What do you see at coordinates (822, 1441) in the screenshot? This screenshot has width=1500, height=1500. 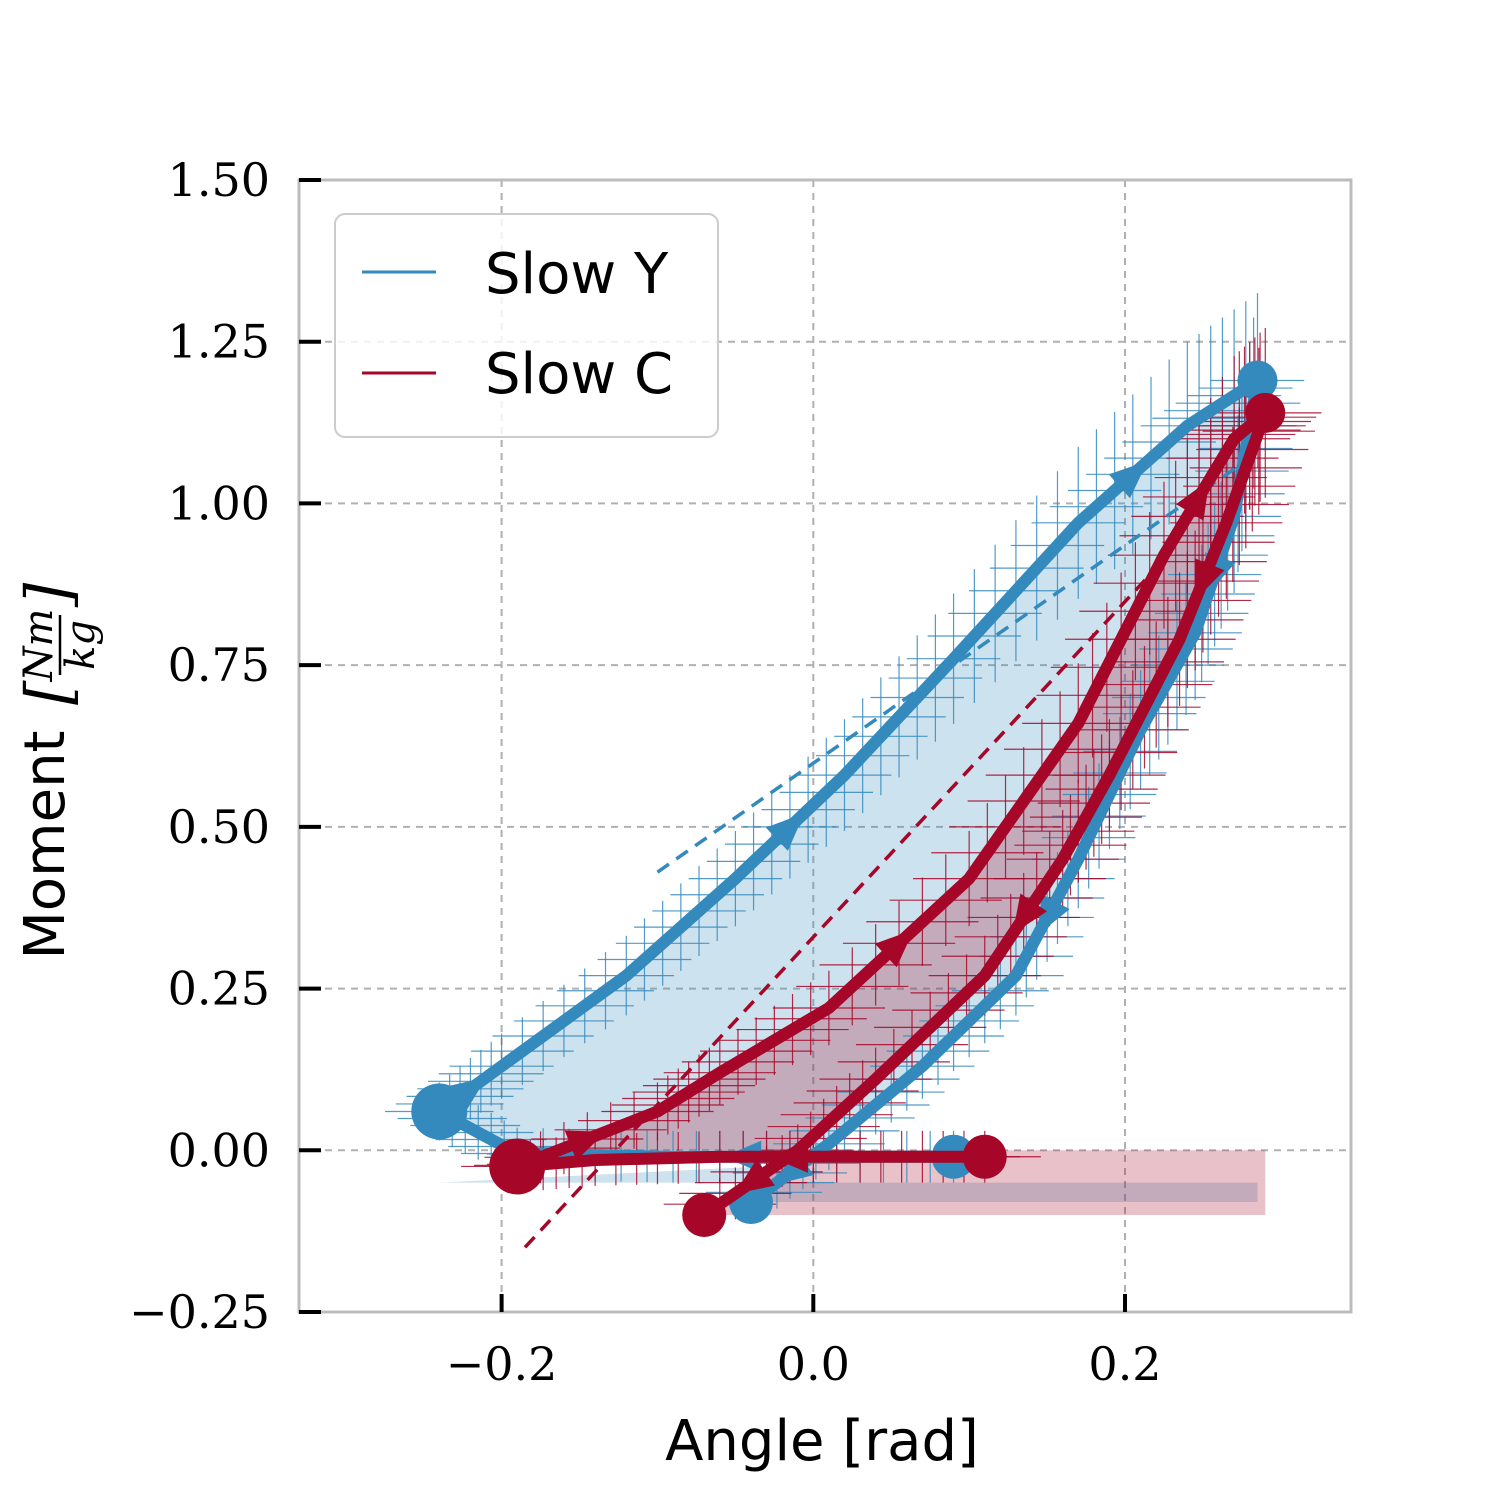 I see `x-axis-title: Angle [rad]` at bounding box center [822, 1441].